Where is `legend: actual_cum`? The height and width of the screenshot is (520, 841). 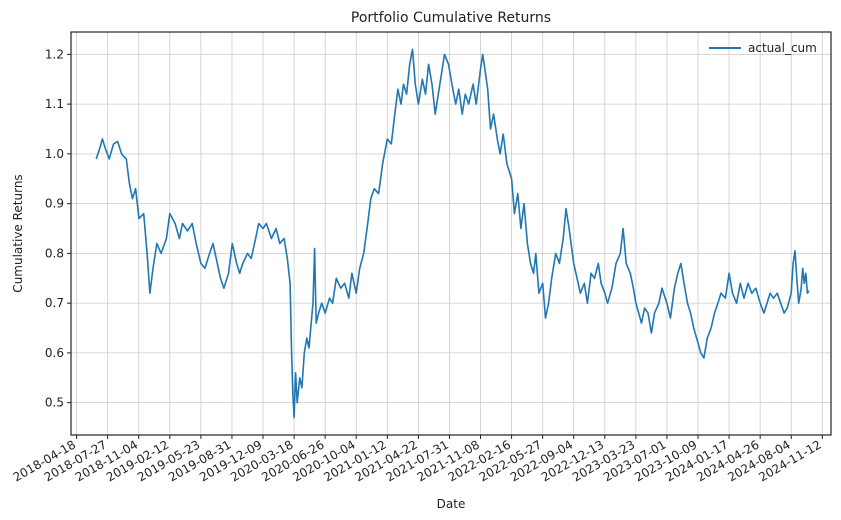
legend: actual_cum is located at coordinates (763, 48).